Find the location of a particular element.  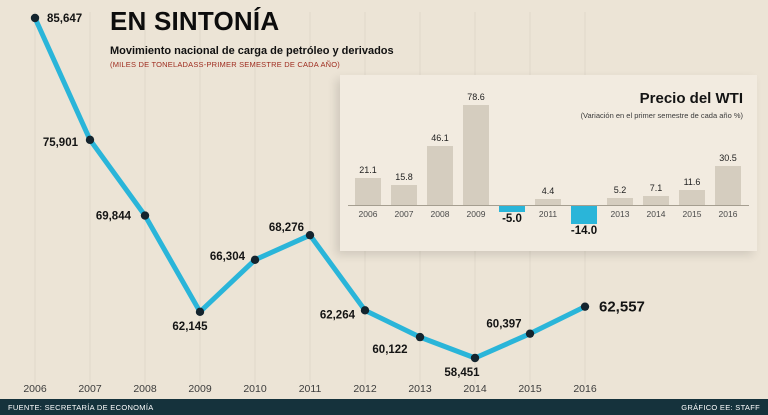

data-point-2016 is located at coordinates (585, 306).